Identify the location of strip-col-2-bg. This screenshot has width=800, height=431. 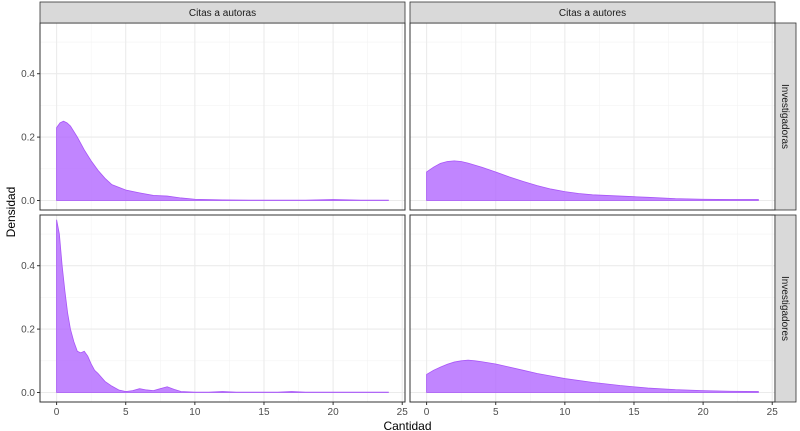
(592, 12).